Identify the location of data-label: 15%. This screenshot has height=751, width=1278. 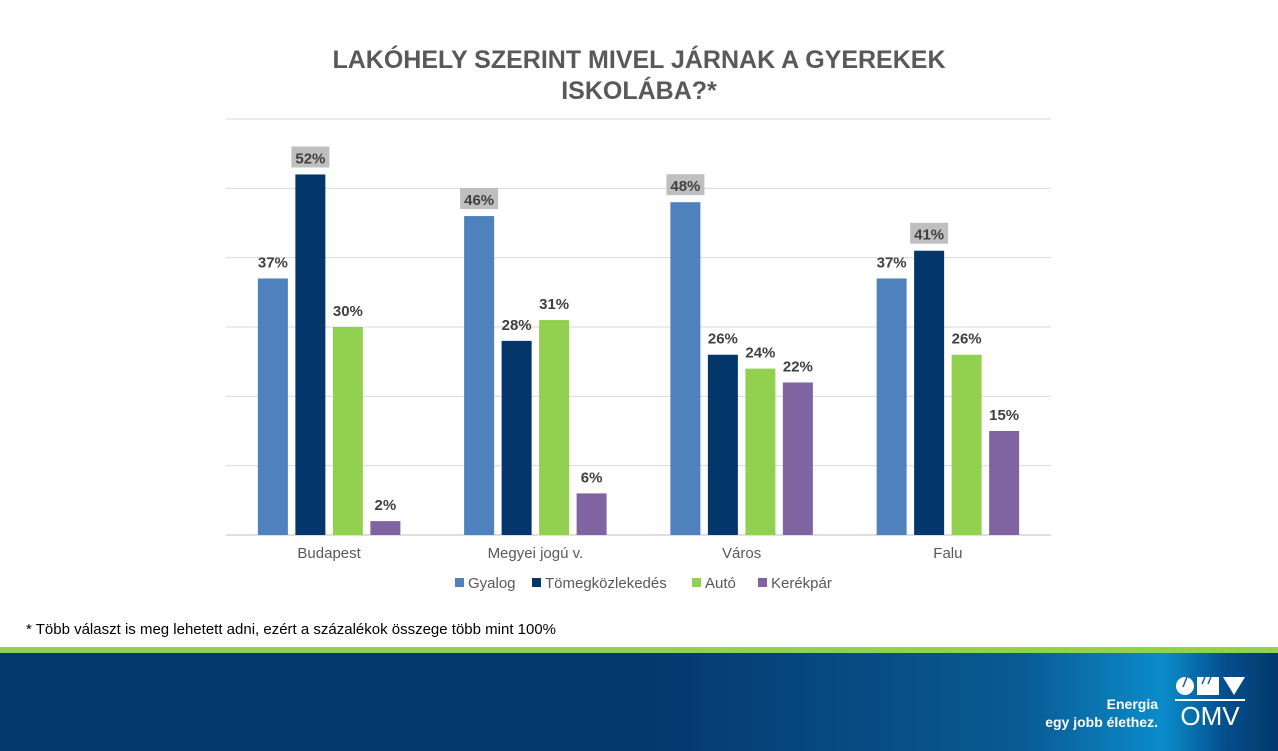
(1004, 415).